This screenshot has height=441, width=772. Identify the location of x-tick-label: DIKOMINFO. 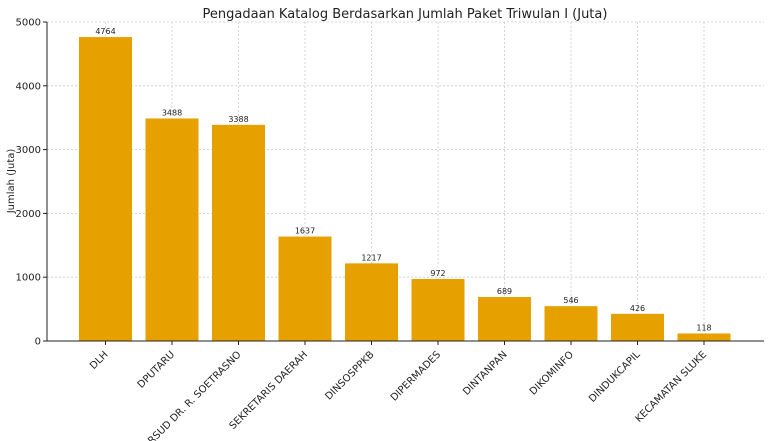
(552, 373).